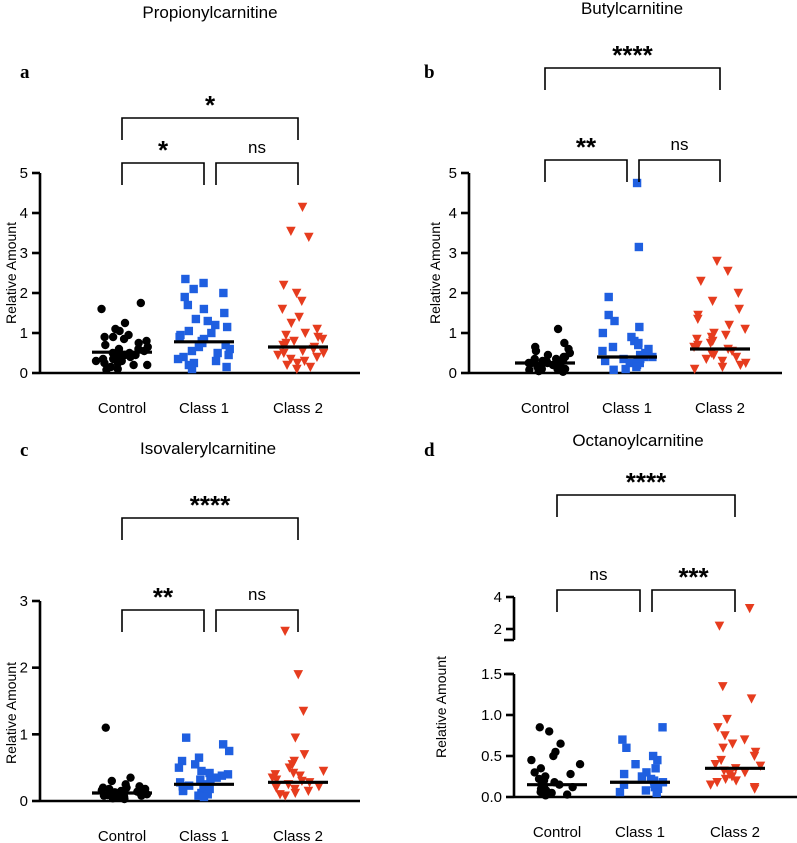  Describe the element at coordinates (210, 505) in the screenshot. I see `significance-label: ****` at that location.